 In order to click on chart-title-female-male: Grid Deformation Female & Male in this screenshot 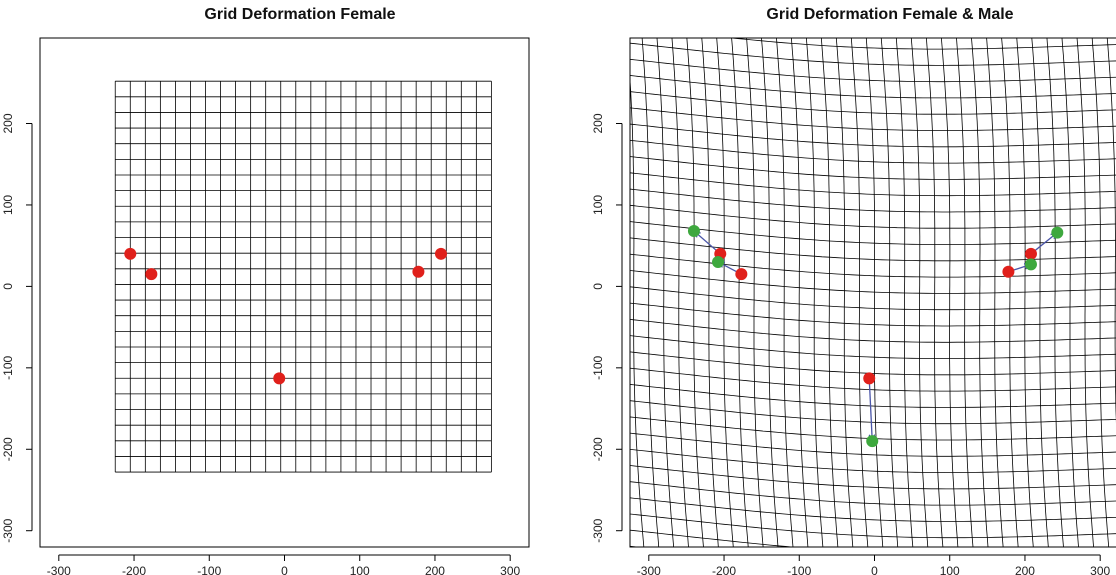, I will do `click(890, 14)`.